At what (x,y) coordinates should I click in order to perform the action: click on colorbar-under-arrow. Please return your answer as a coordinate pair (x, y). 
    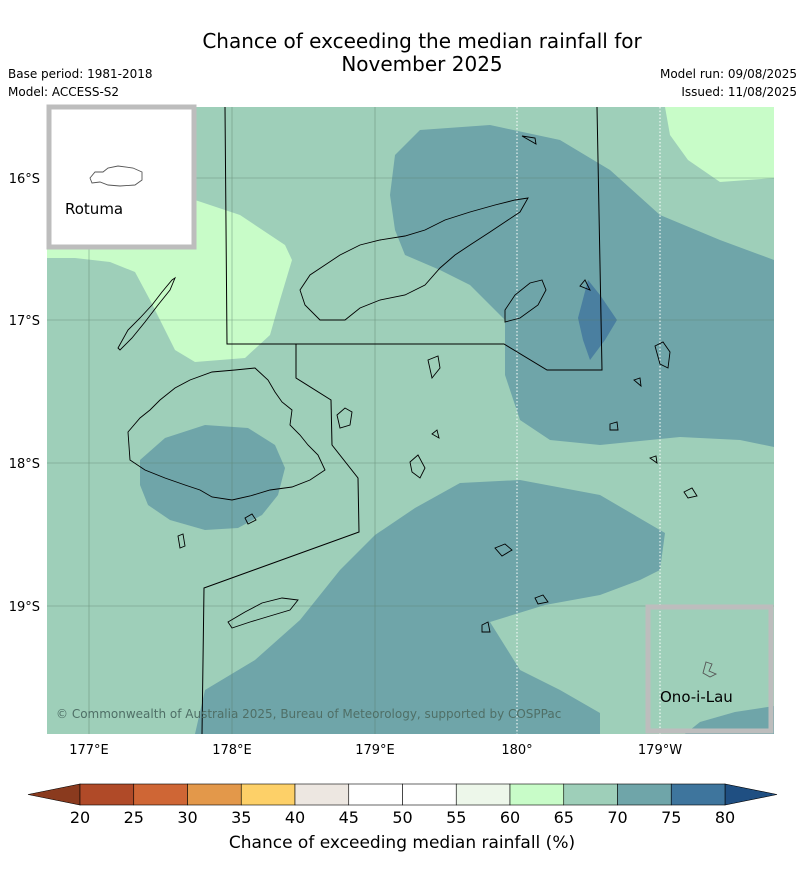
    Looking at the image, I should click on (54, 794).